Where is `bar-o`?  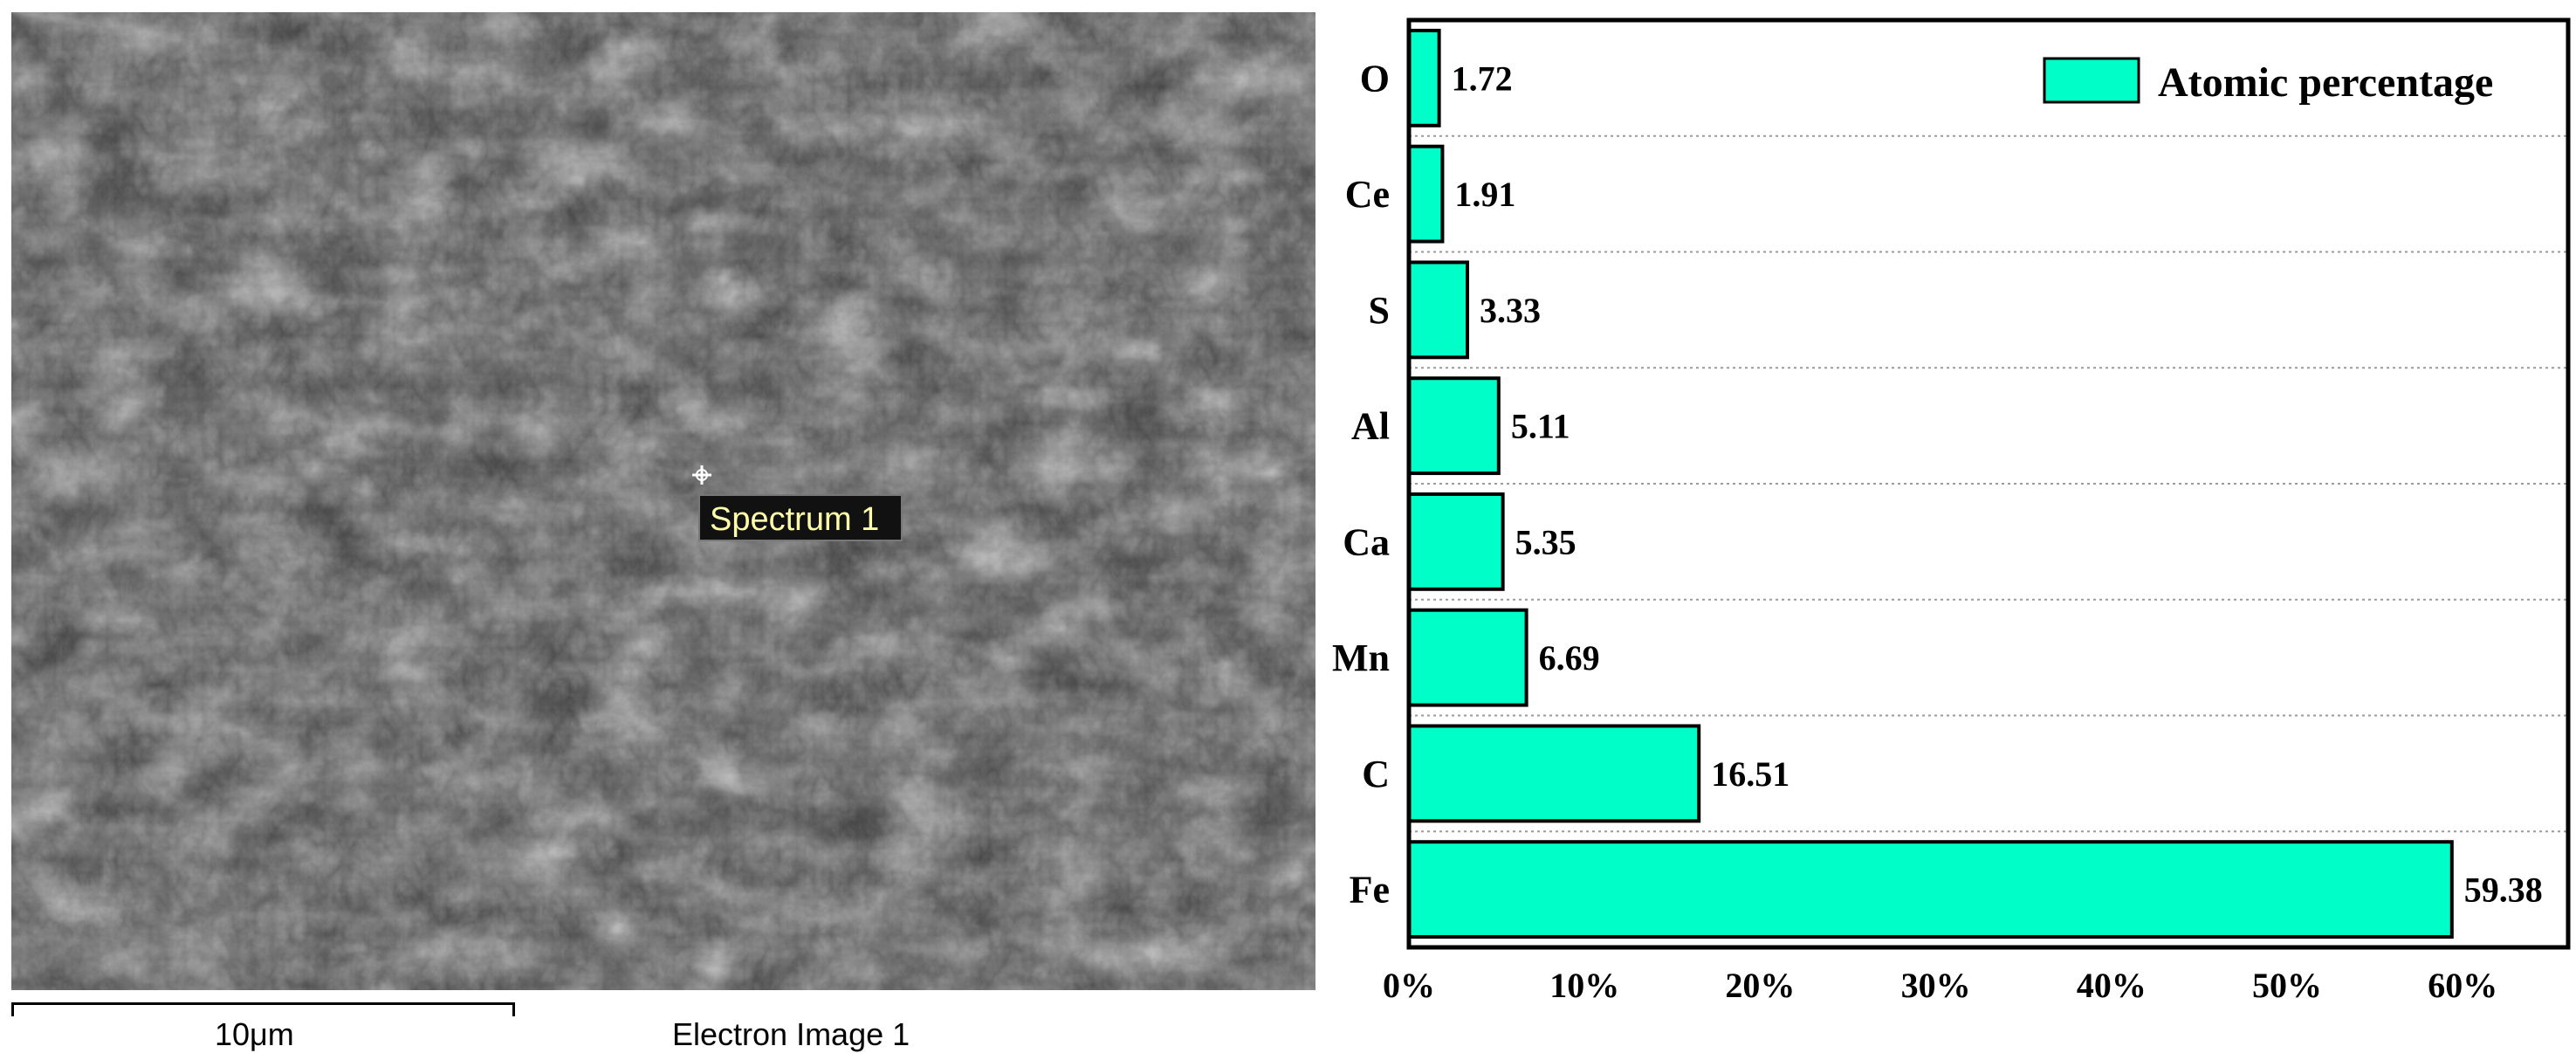
bar-o is located at coordinates (1424, 77).